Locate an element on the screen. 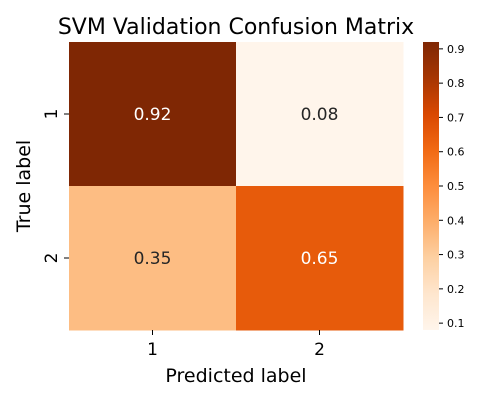 Image resolution: width=500 pixels, height=400 pixels. colorbar-ticks: 0.1 0.2 0.3 0.4 0.5 0.6 0.7 0.8 0.9 is located at coordinates (452, 186).